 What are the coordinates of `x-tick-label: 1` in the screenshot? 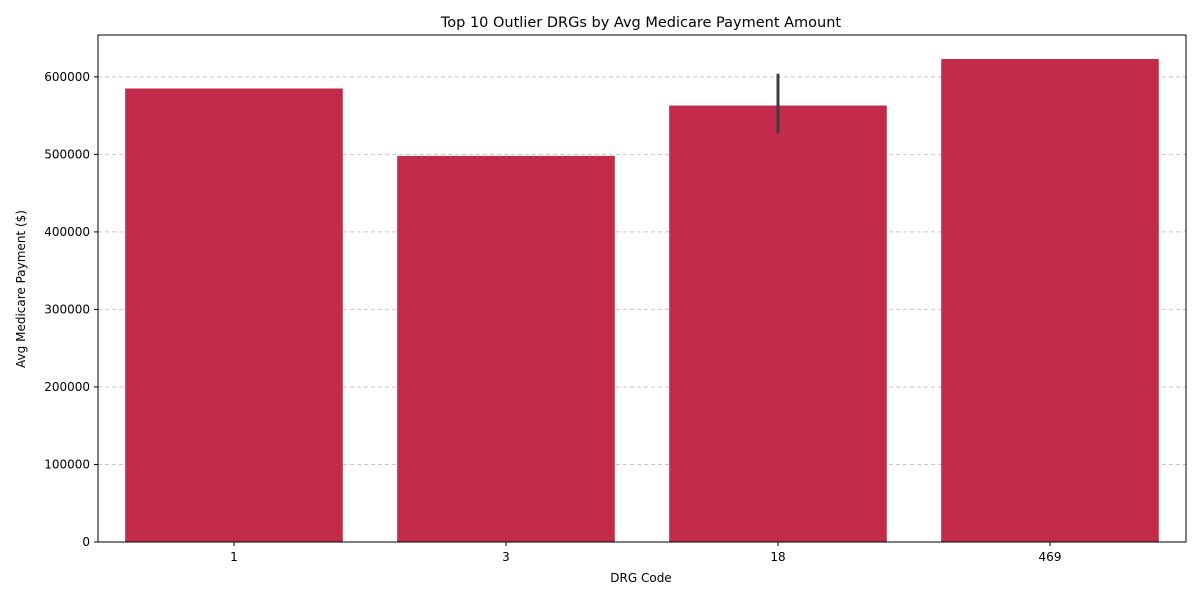 It's located at (234, 557).